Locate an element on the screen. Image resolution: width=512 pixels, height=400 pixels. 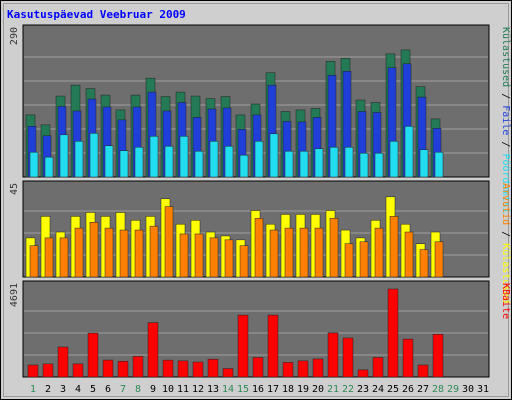
panel-bottom-legend: KBaite is located at coordinates (505, 301).